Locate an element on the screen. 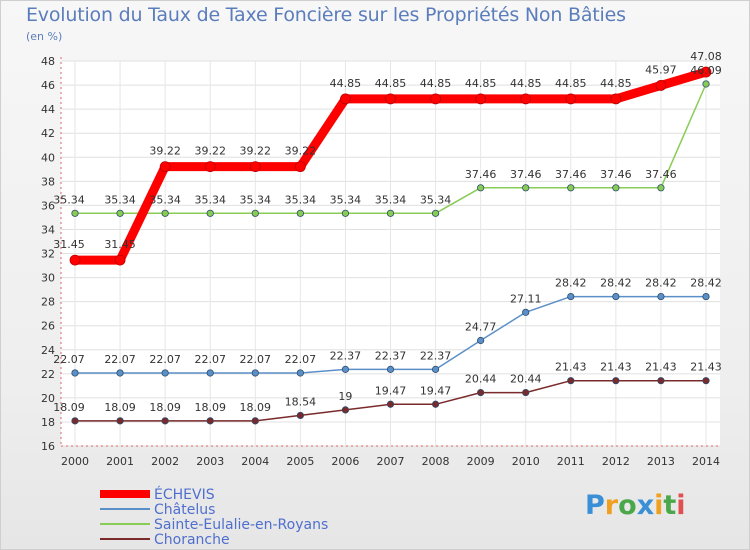 The image size is (750, 550). data-label: 18.54 is located at coordinates (301, 401).